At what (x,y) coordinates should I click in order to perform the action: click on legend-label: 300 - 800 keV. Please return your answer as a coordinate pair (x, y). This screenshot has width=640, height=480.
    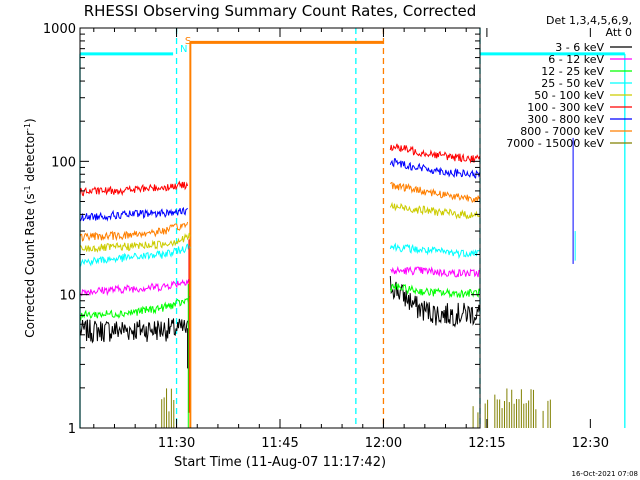
    Looking at the image, I should click on (565, 119).